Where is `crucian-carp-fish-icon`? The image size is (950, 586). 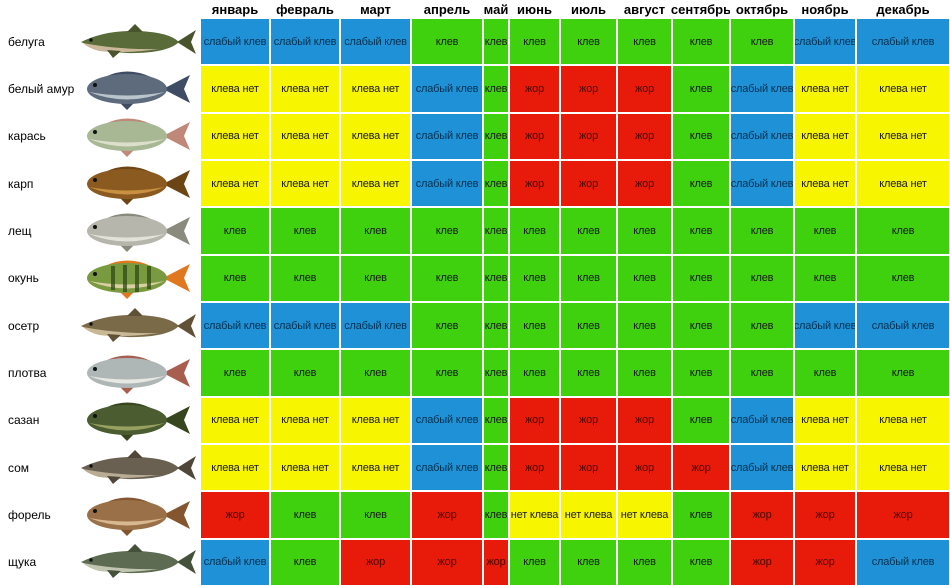
crucian-carp-fish-icon is located at coordinates (137, 136).